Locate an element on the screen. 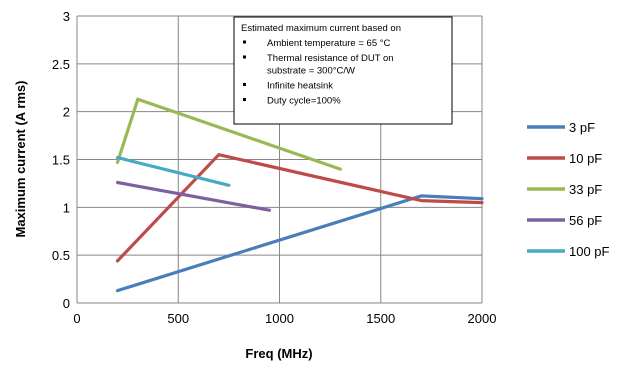 The height and width of the screenshot is (367, 629). annotation-frame is located at coordinates (343, 70).